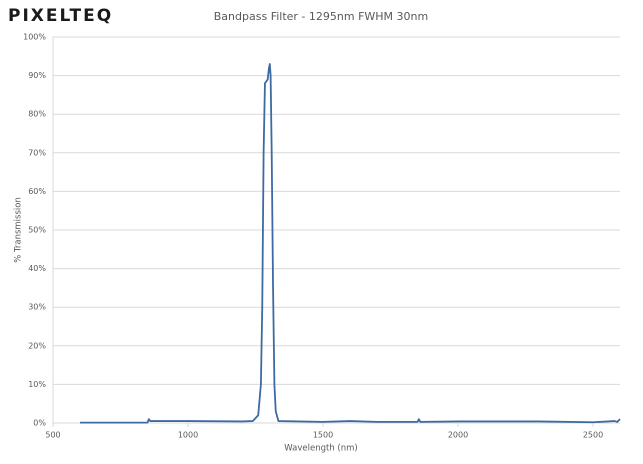 Image resolution: width=643 pixels, height=464 pixels. Describe the element at coordinates (320, 449) in the screenshot. I see `x-axis-label: Wavelength (nm)` at that location.